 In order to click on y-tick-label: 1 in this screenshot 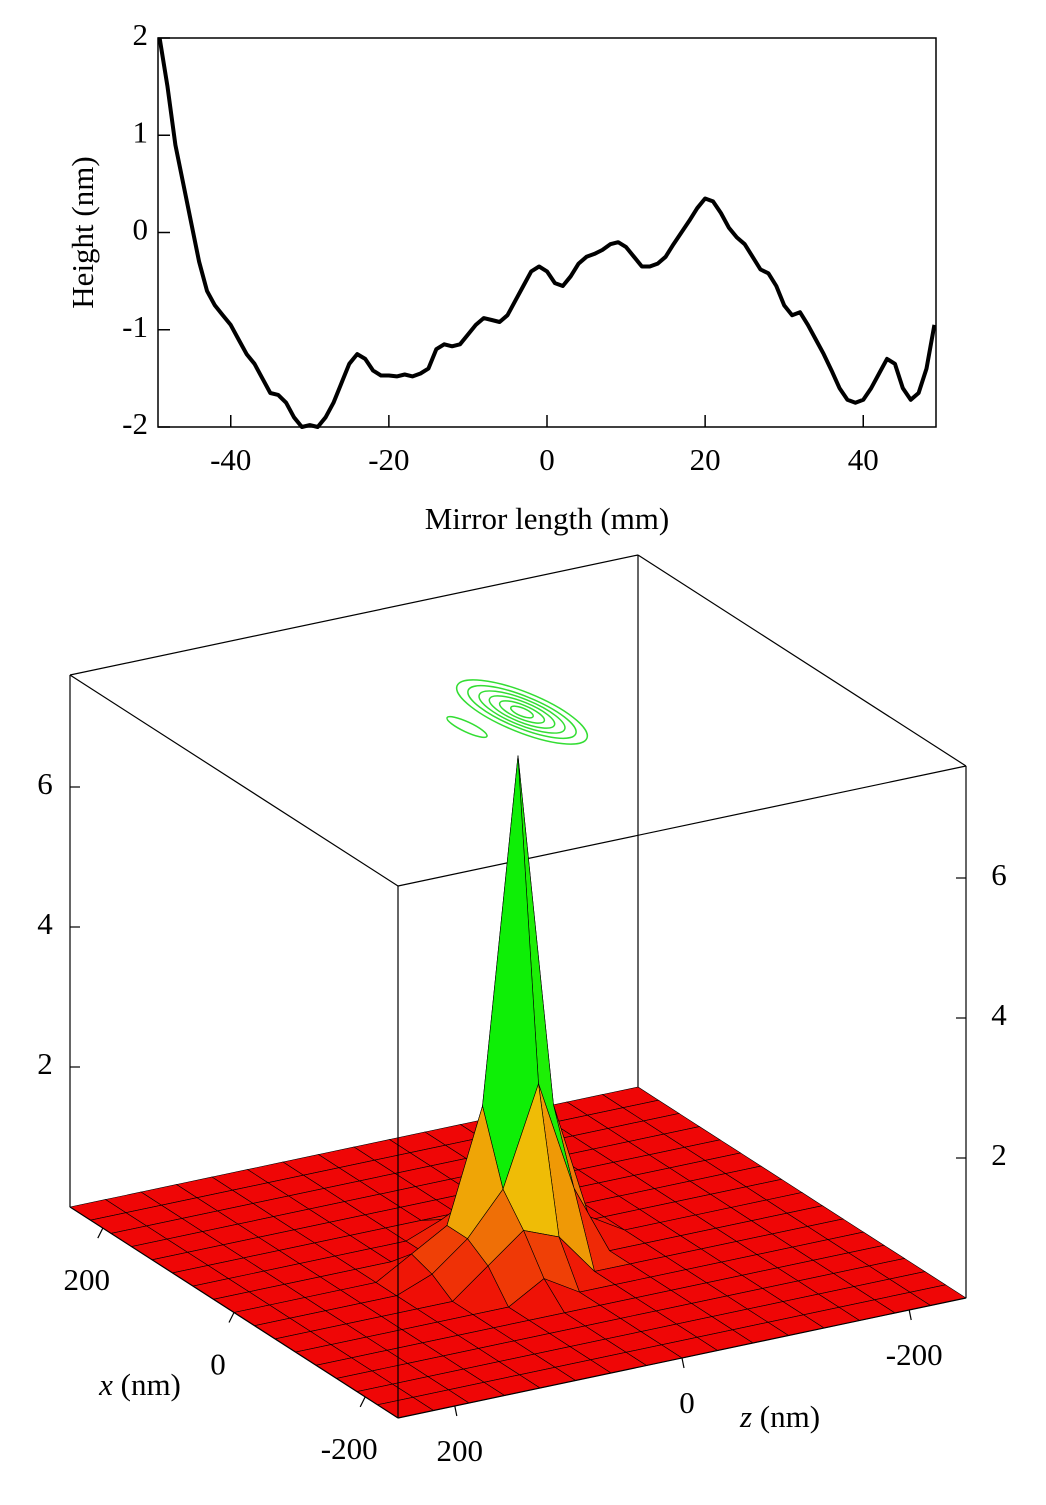, I will do `click(141, 131)`.